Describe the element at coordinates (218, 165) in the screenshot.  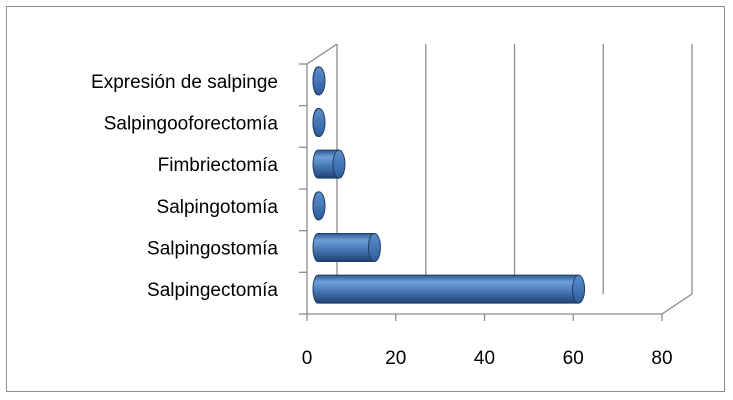
I see `category-label-4: Fimbriectomía` at that location.